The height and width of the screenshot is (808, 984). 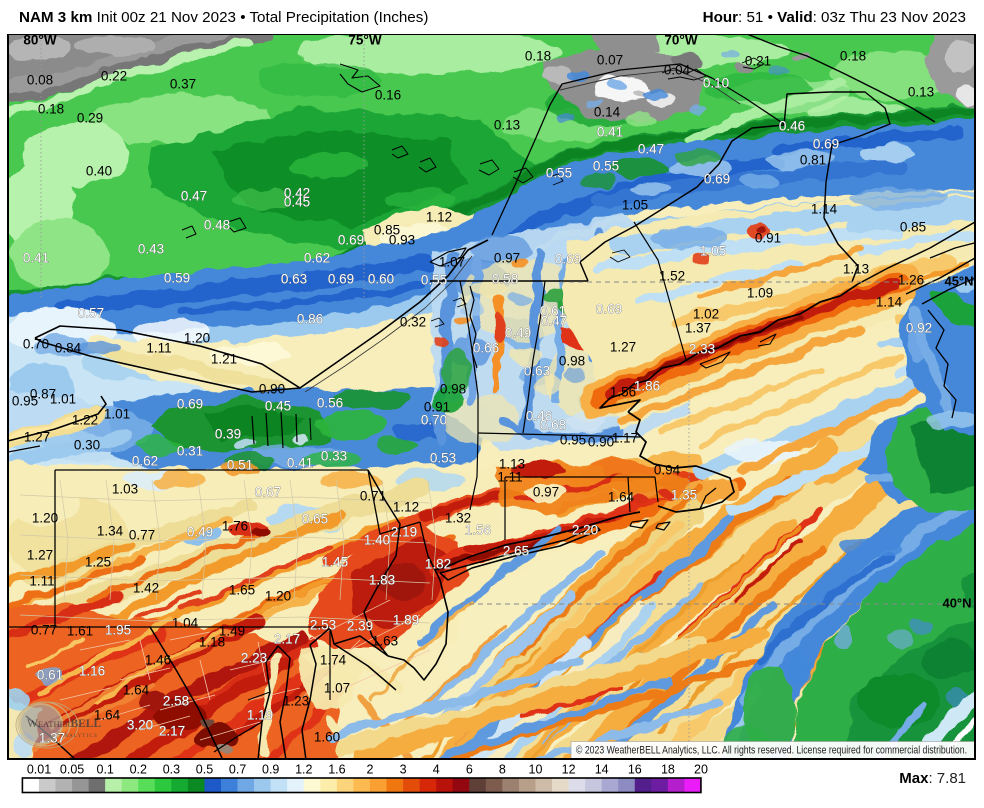 What do you see at coordinates (539, 416) in the screenshot?
I see `svg-text: 0.46` at bounding box center [539, 416].